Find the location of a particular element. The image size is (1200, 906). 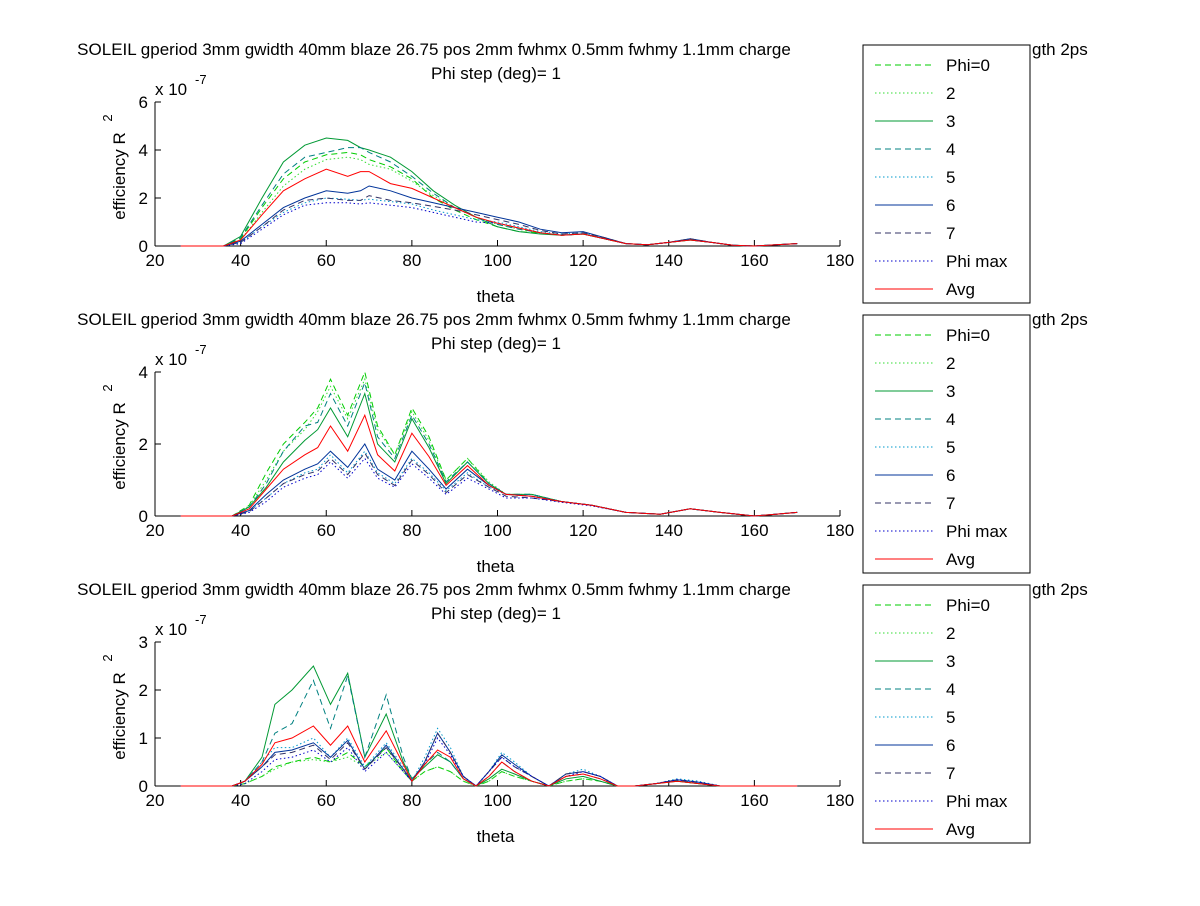

y-tick-label: 4 is located at coordinates (143, 372).